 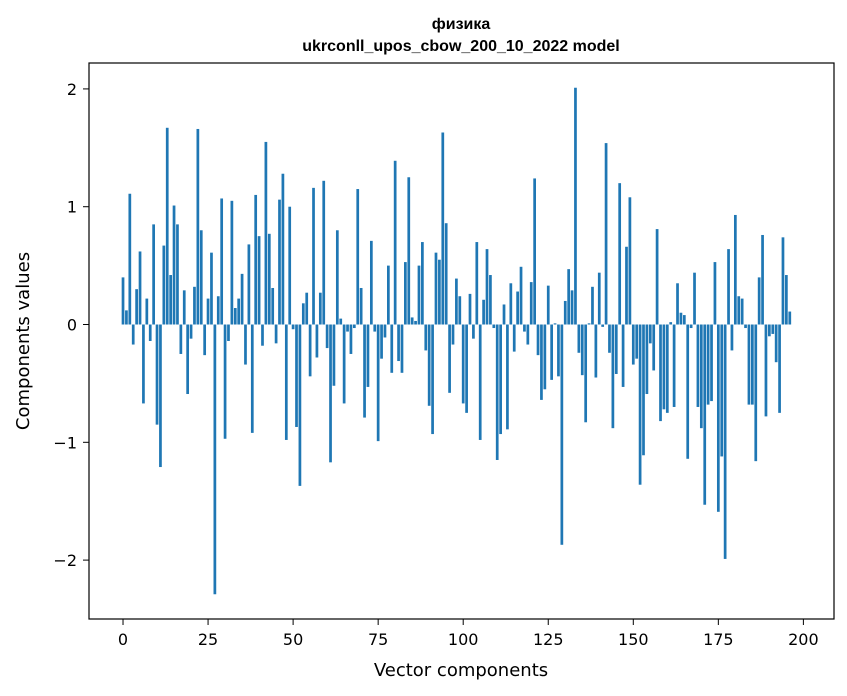 I want to click on x-axis-label: Vector components, so click(x=461, y=670).